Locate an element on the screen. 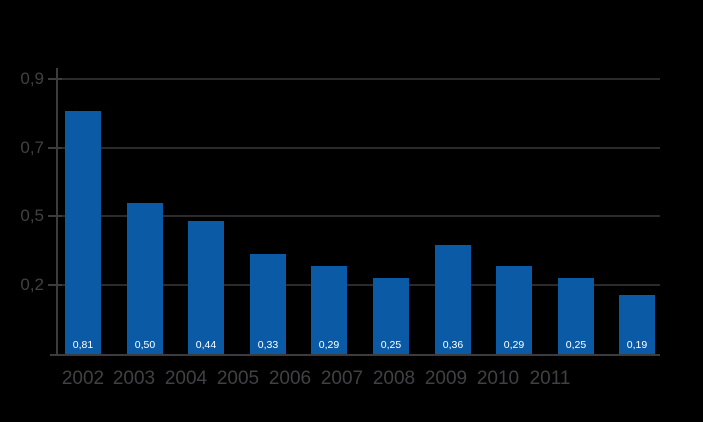 The image size is (703, 422). x-axis-label: 2006 is located at coordinates (290, 378).